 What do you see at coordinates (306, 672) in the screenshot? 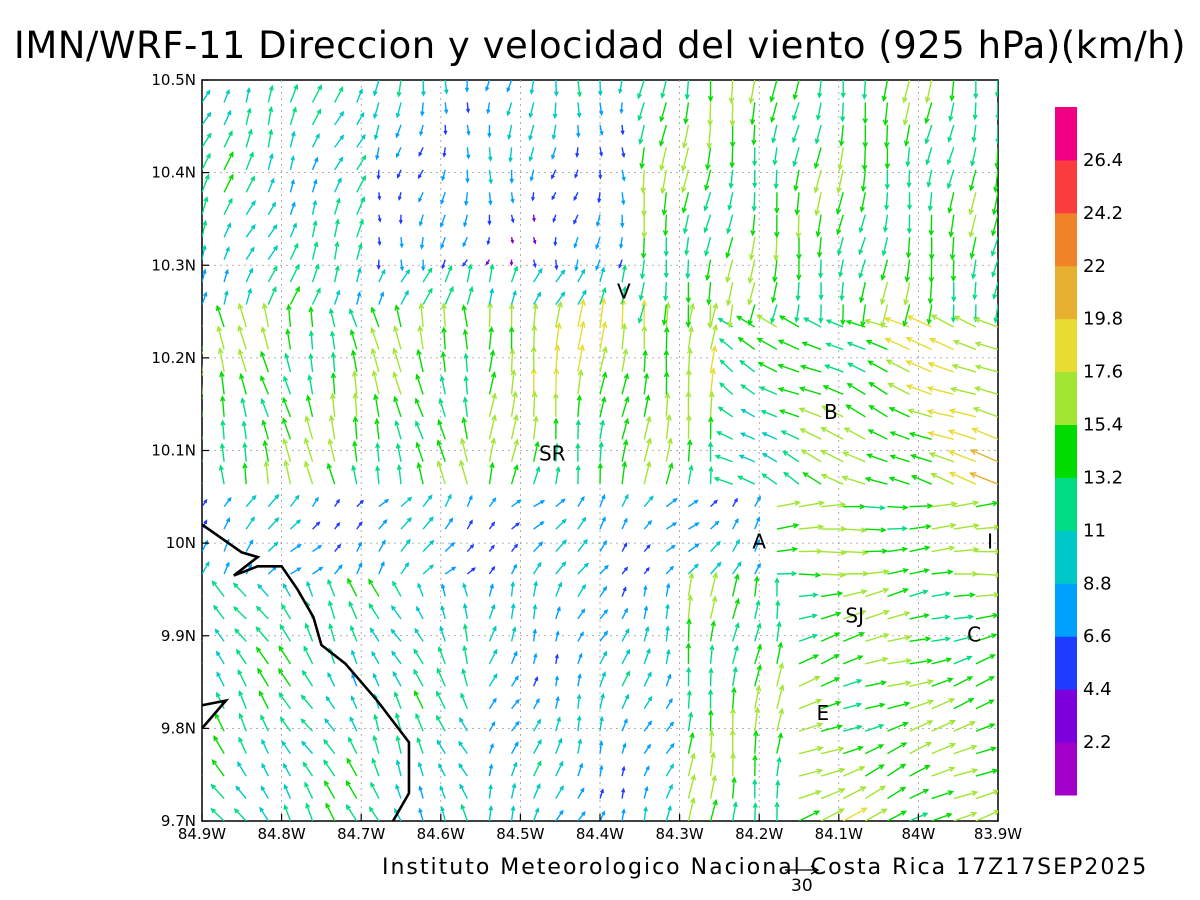
I see `coastline` at bounding box center [306, 672].